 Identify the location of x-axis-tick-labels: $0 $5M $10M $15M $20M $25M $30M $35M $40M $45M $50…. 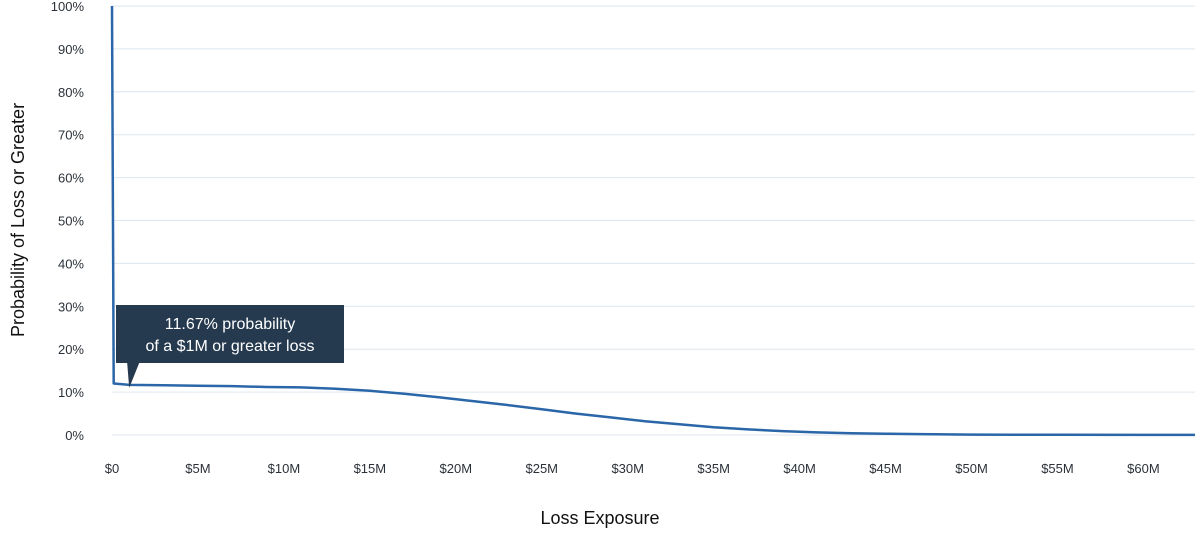
(632, 468).